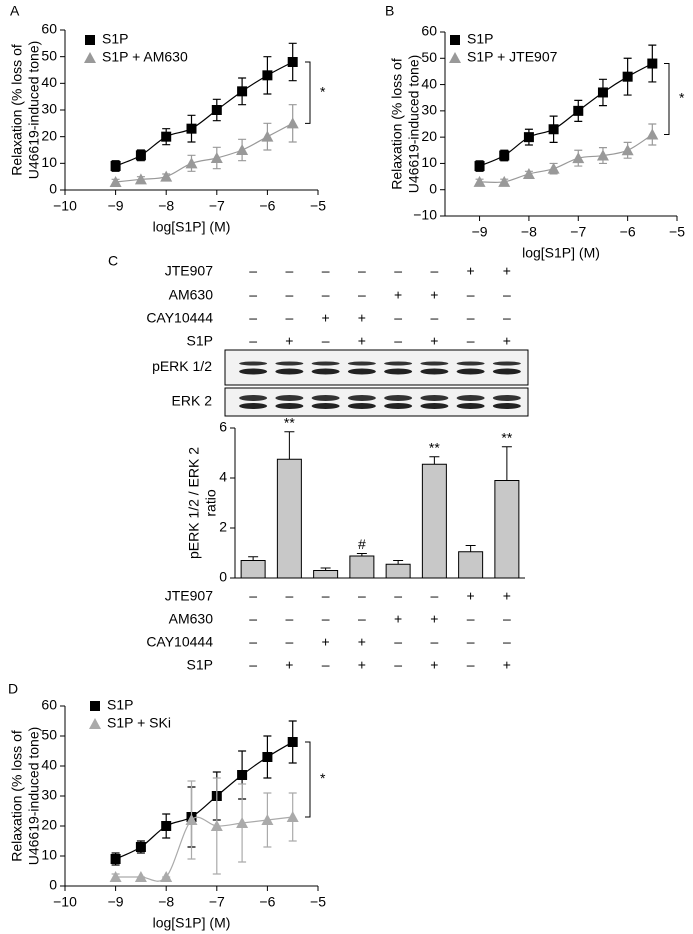 This screenshot has height=934, width=693. I want to click on y-tick-label: 20, so click(49, 825).